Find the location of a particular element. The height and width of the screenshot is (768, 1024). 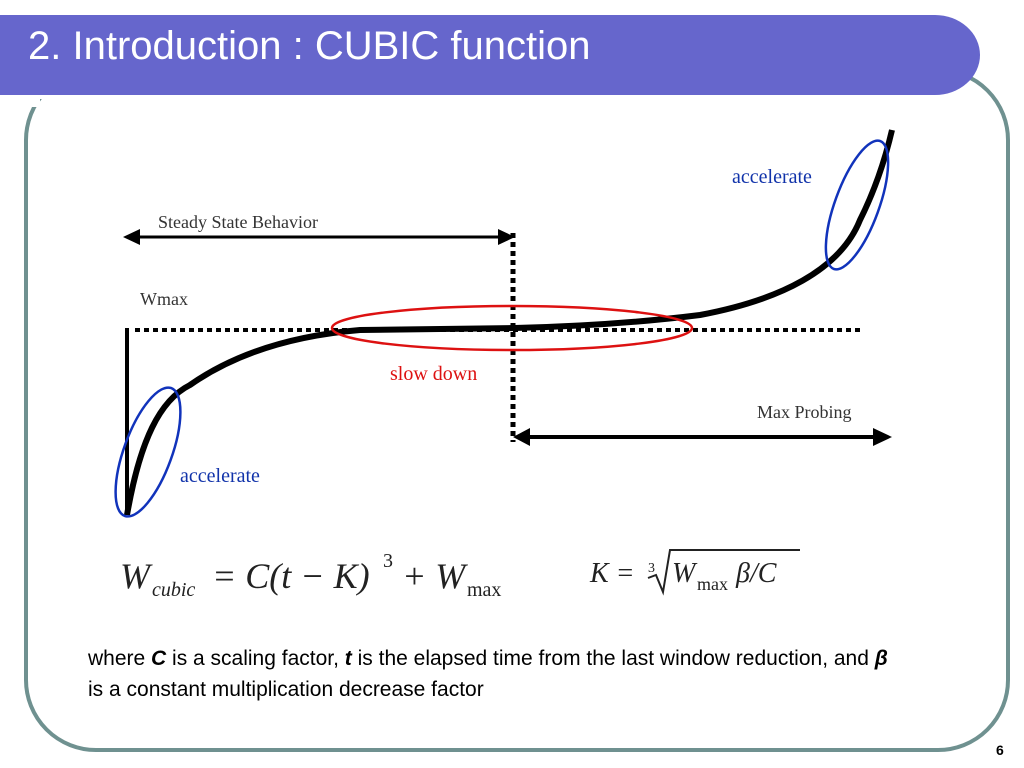

annotation: slow down is located at coordinates (433, 374).